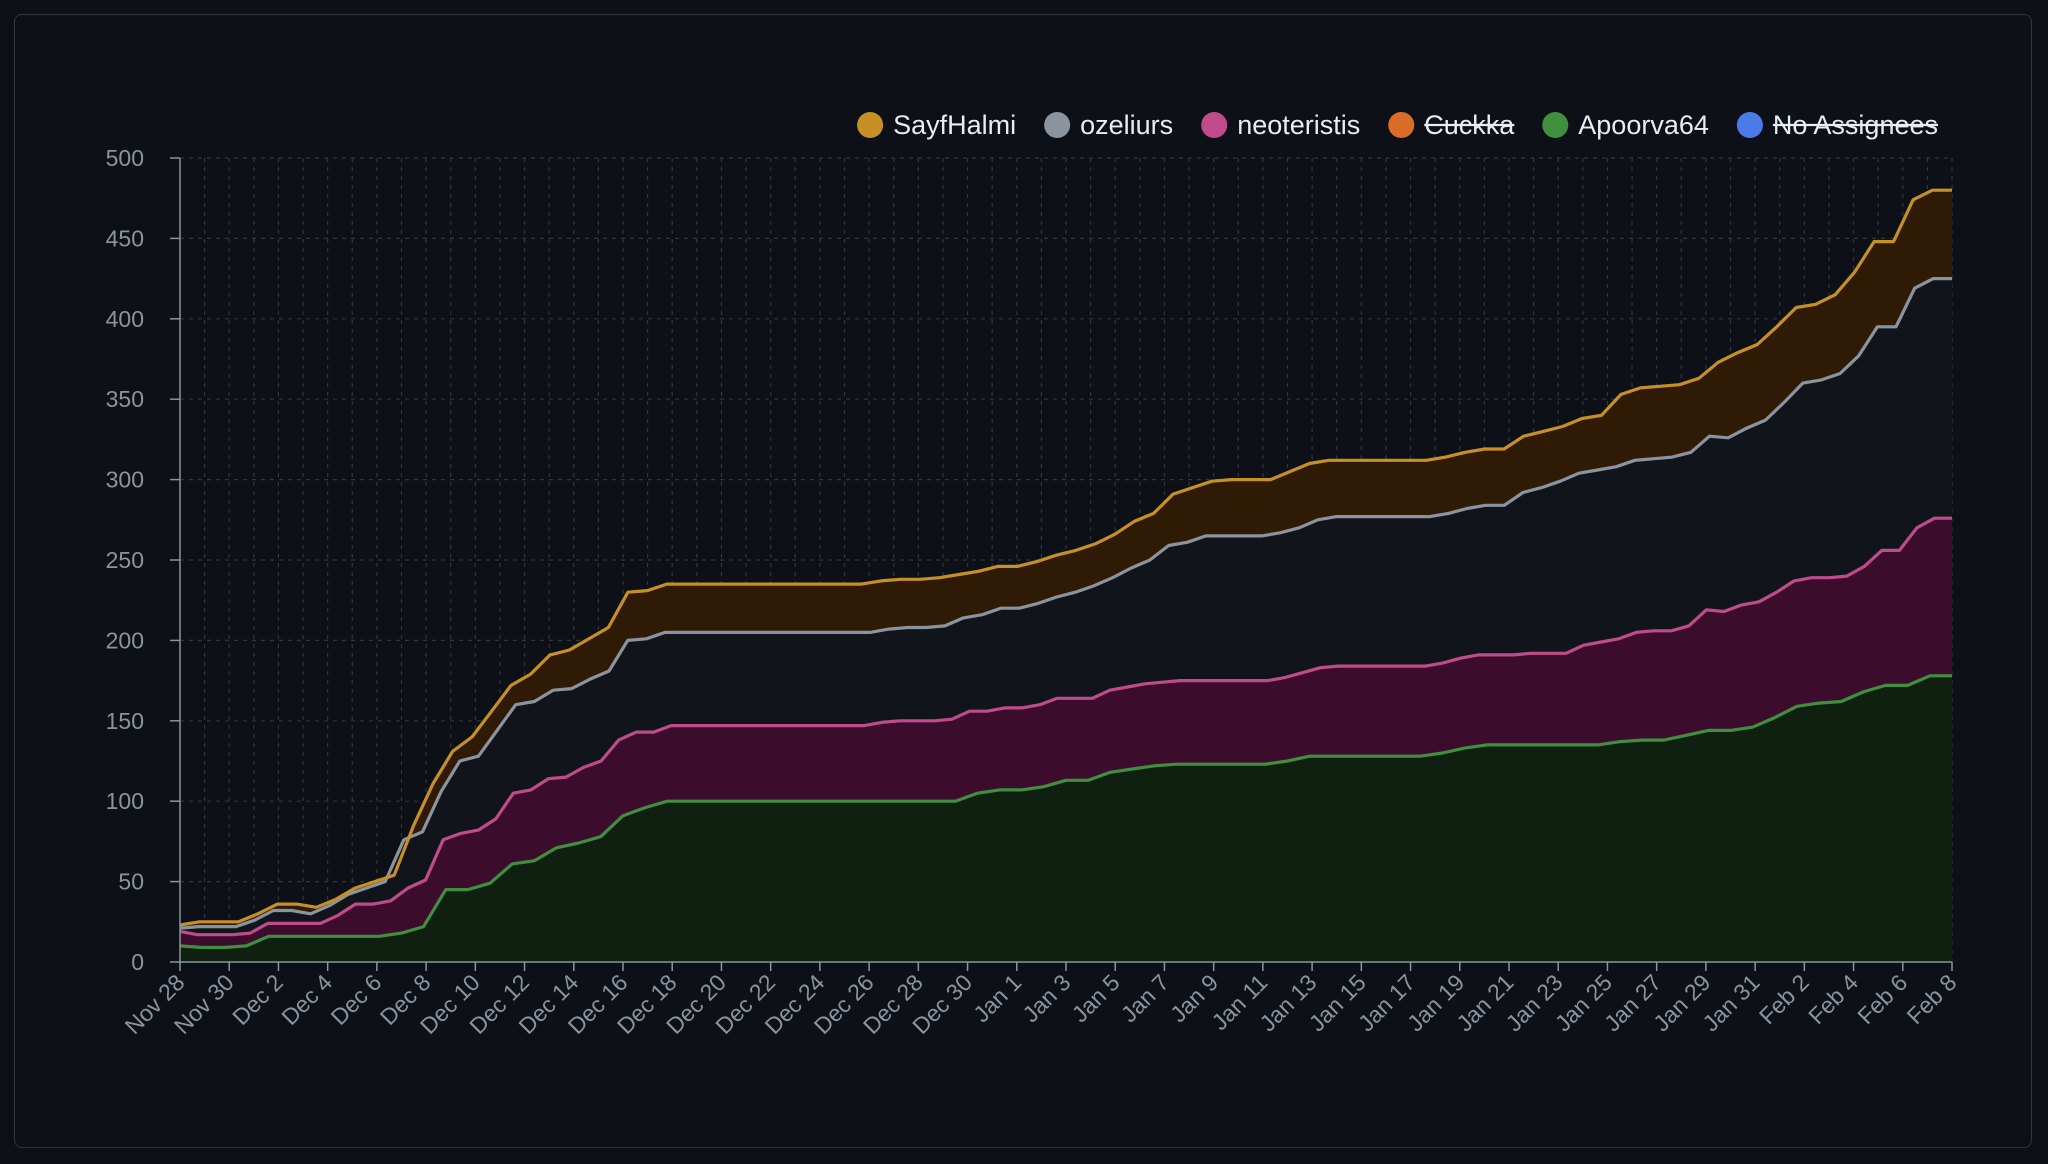 The width and height of the screenshot is (2048, 1164). What do you see at coordinates (306, 999) in the screenshot?
I see `x-tick-label: Dec 4` at bounding box center [306, 999].